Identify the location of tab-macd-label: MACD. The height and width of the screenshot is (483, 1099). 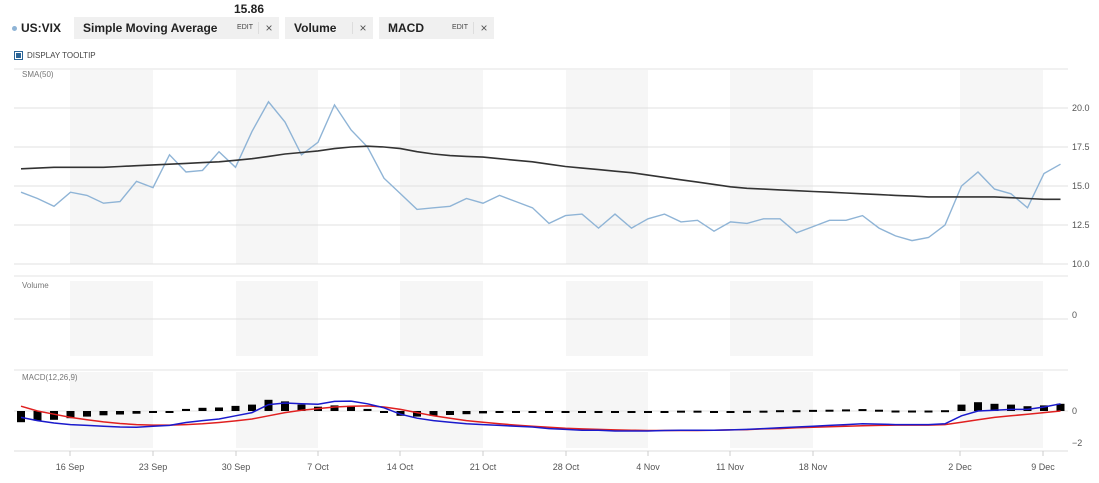
(406, 28).